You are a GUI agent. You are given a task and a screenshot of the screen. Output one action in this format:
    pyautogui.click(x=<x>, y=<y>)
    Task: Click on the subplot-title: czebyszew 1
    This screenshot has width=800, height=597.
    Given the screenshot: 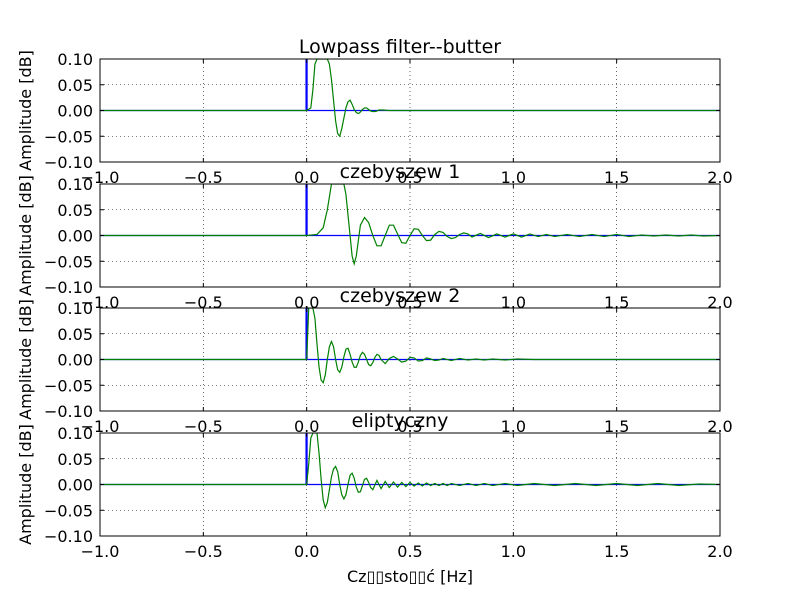 What is the action you would take?
    pyautogui.click(x=400, y=172)
    